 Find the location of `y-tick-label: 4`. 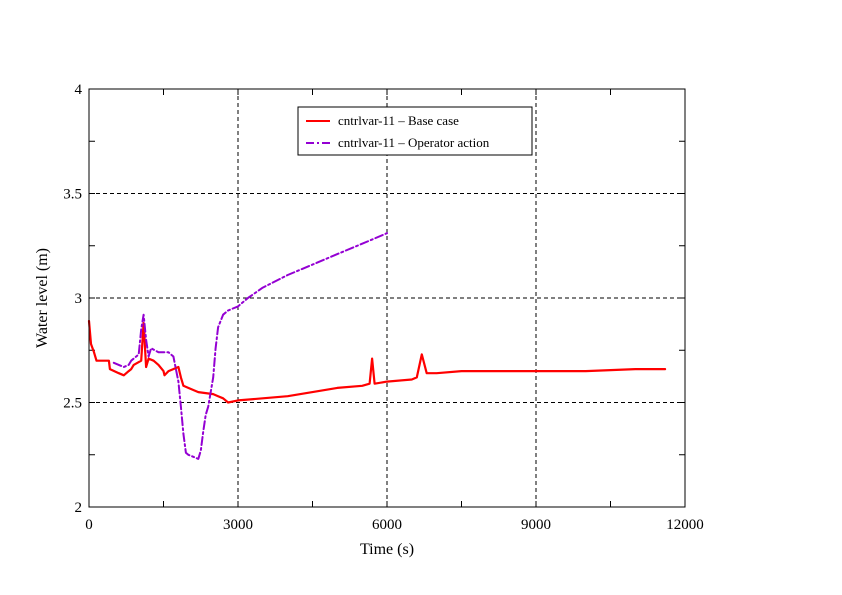

y-tick-label: 4 is located at coordinates (79, 90).